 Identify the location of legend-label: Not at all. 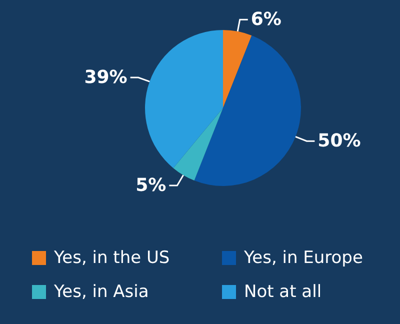
(283, 292).